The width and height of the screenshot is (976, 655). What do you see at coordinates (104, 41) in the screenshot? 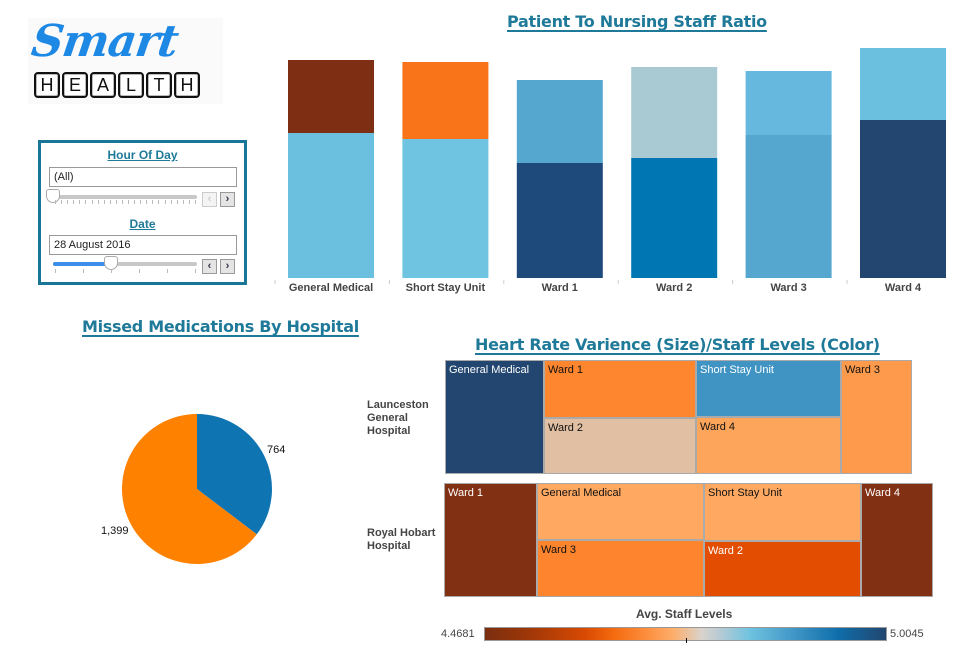
I see `logo-smart-text: Smart` at bounding box center [104, 41].